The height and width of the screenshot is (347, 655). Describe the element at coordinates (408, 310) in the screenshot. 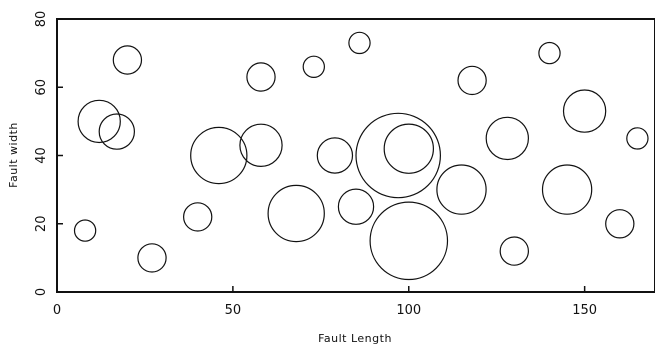

I see `x-tick-label: 100` at that location.